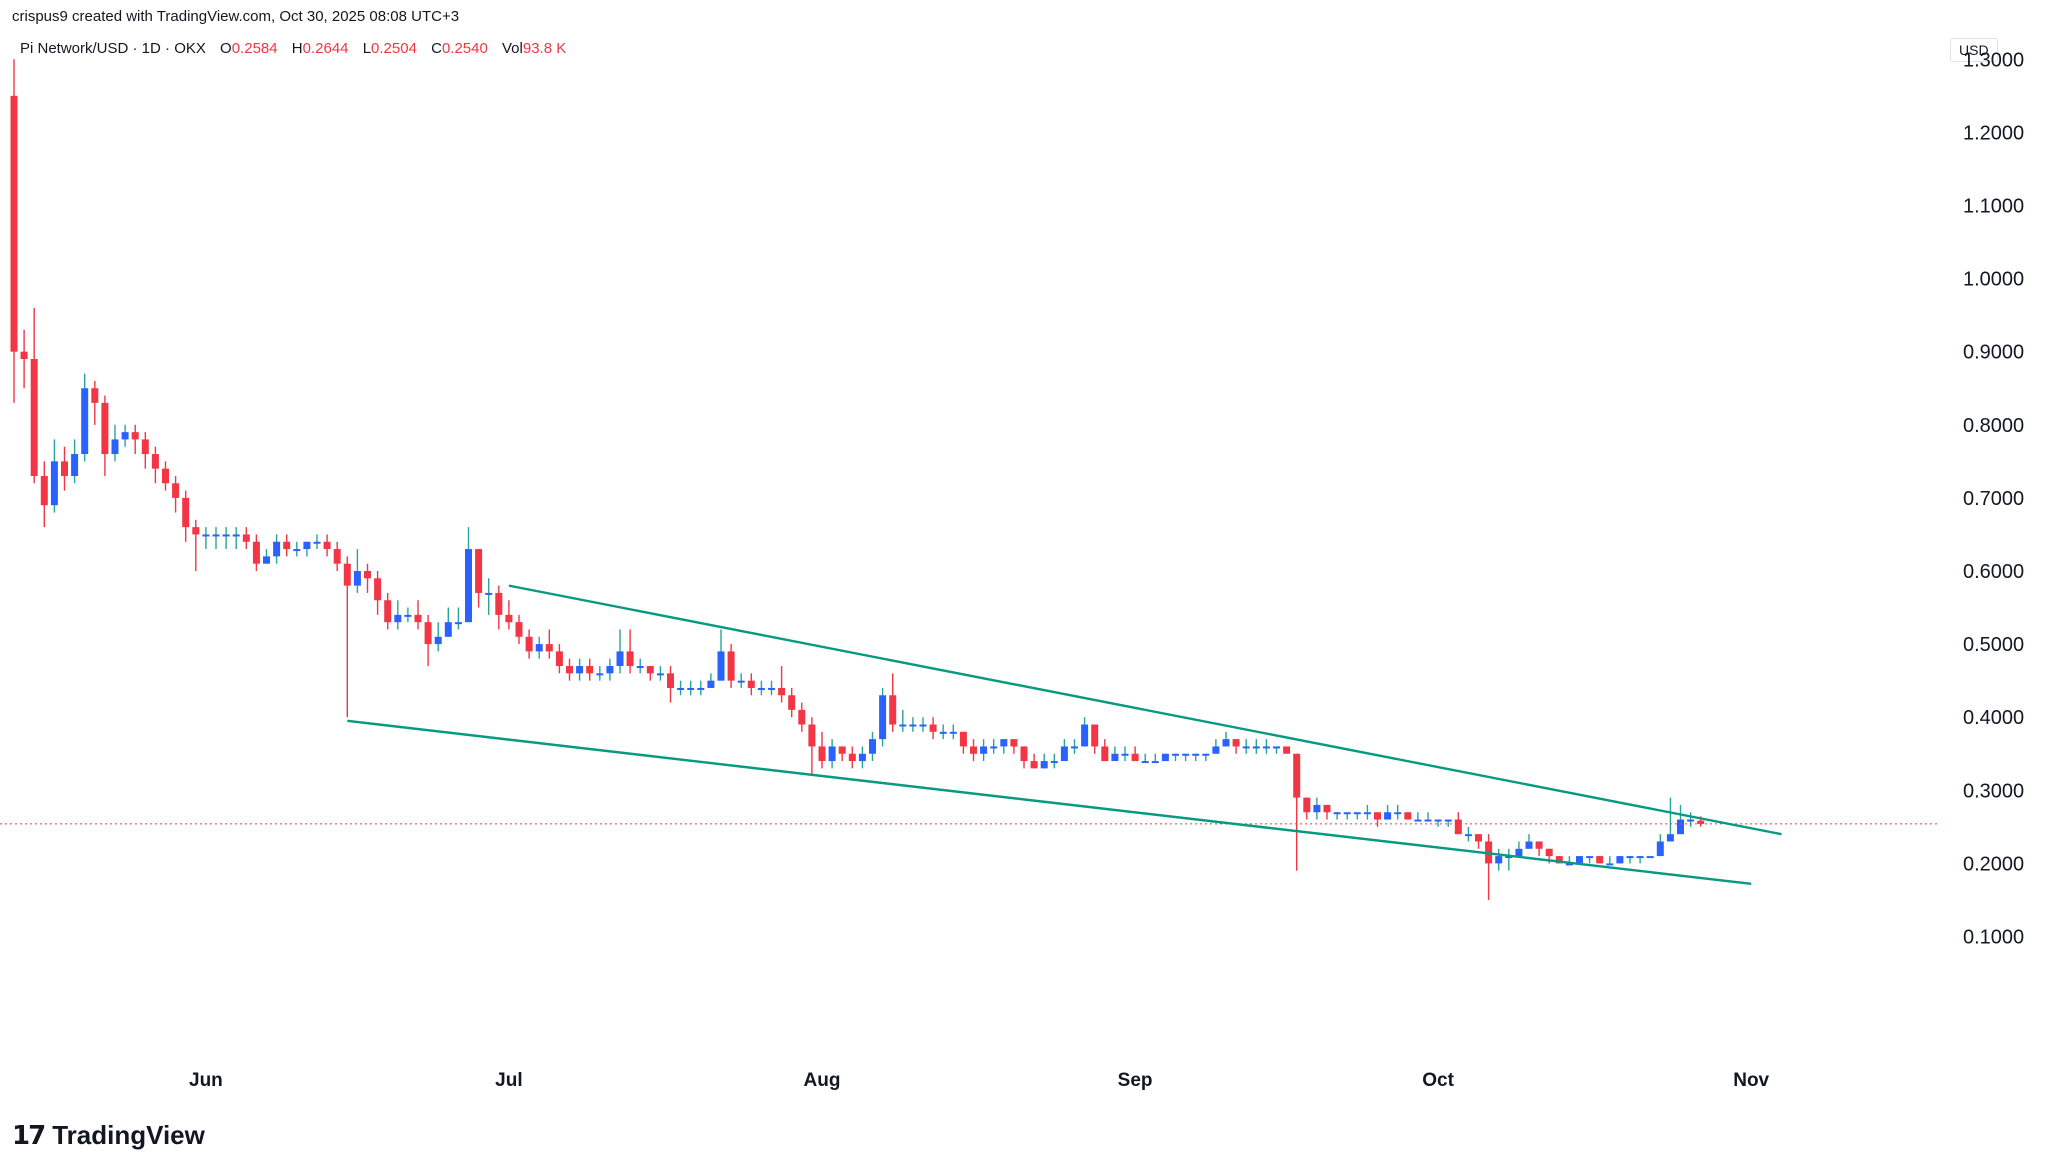 The image size is (2048, 1168). What do you see at coordinates (822, 1080) in the screenshot?
I see `date-tick-label: Aug` at bounding box center [822, 1080].